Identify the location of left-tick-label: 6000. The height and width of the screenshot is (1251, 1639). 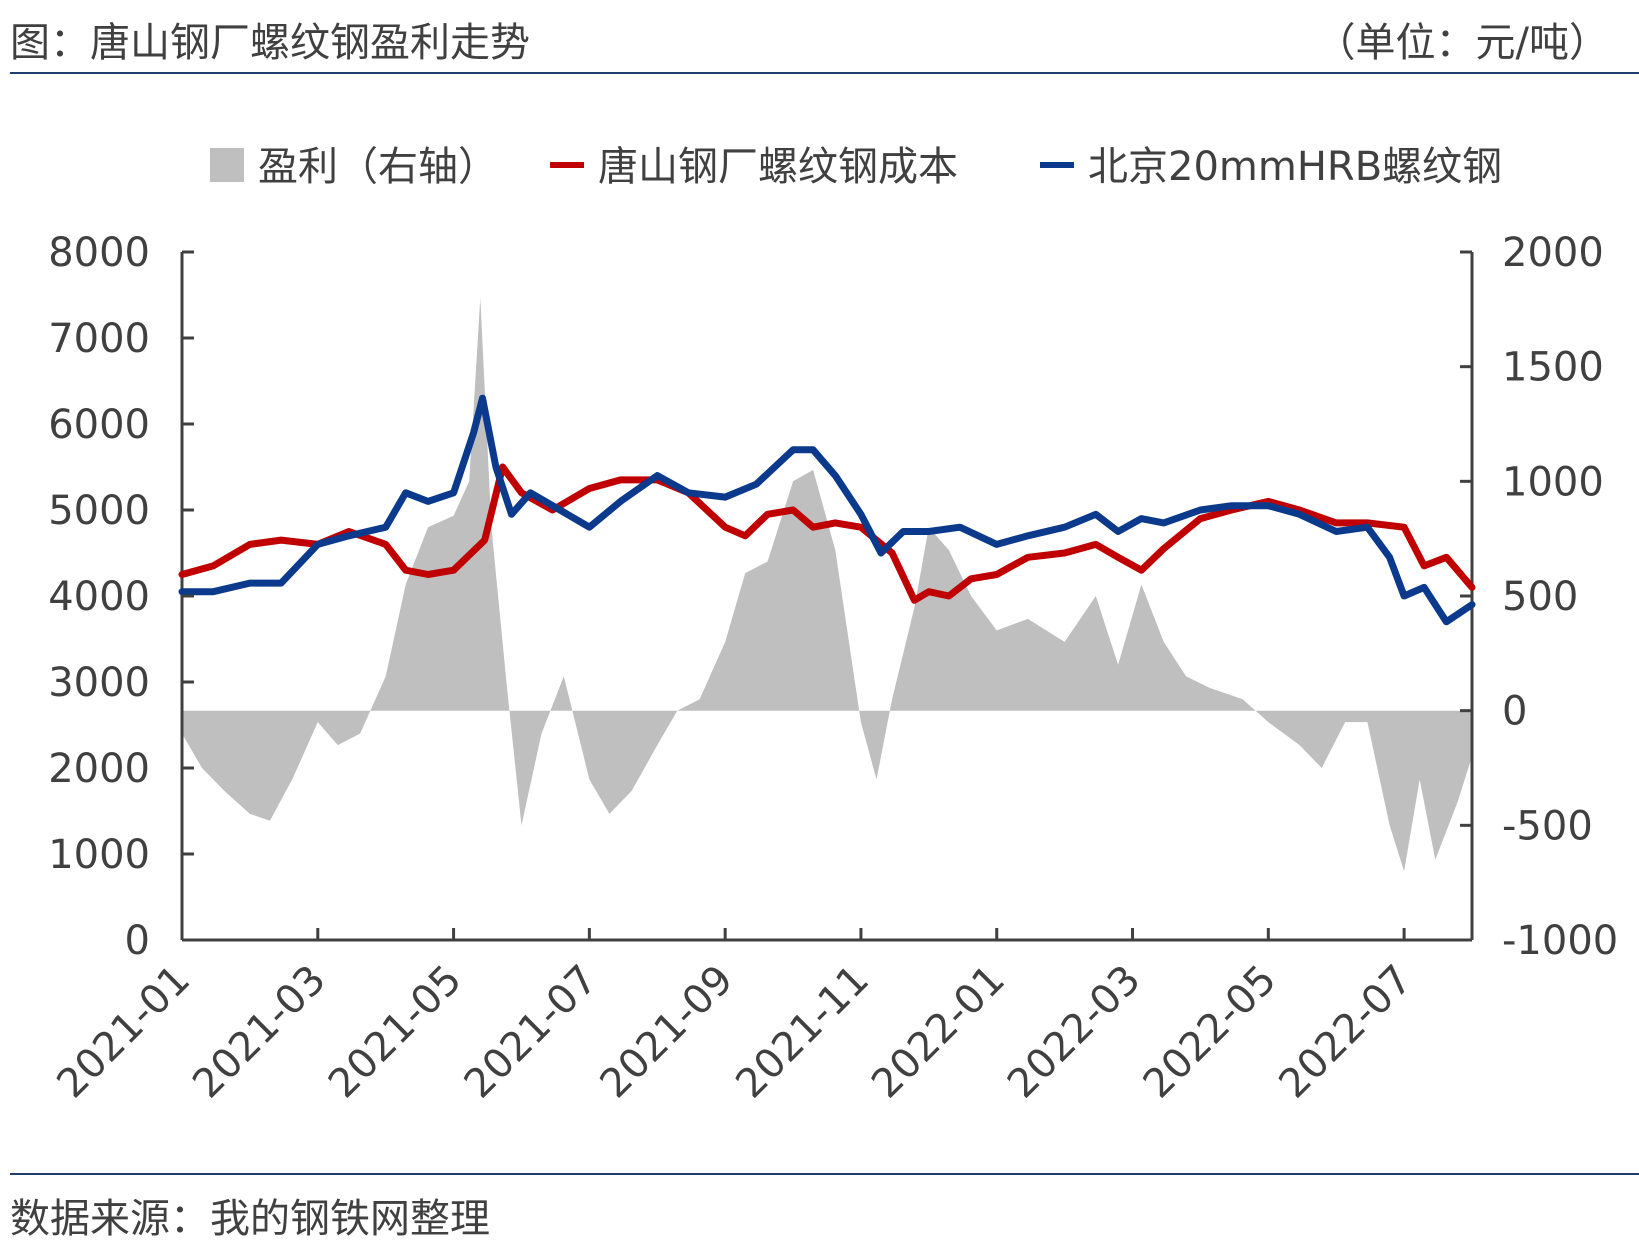
(99, 425).